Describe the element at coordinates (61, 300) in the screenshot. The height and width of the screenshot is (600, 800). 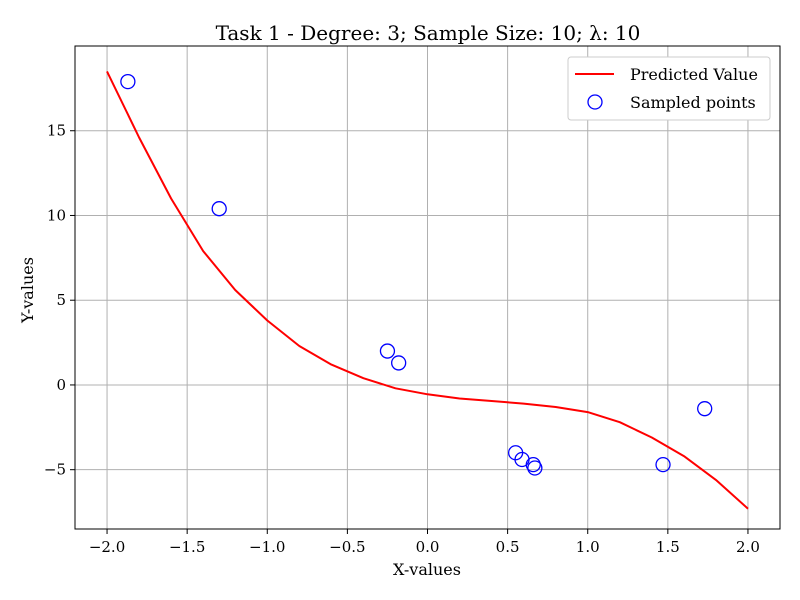
I see `y-tick-label: 5` at that location.